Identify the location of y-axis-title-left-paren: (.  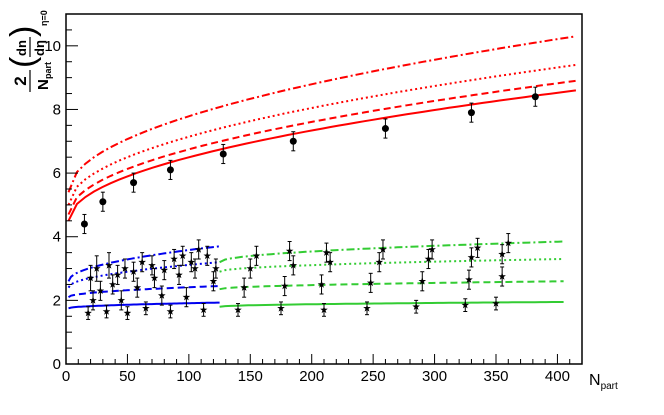
(23, 62).